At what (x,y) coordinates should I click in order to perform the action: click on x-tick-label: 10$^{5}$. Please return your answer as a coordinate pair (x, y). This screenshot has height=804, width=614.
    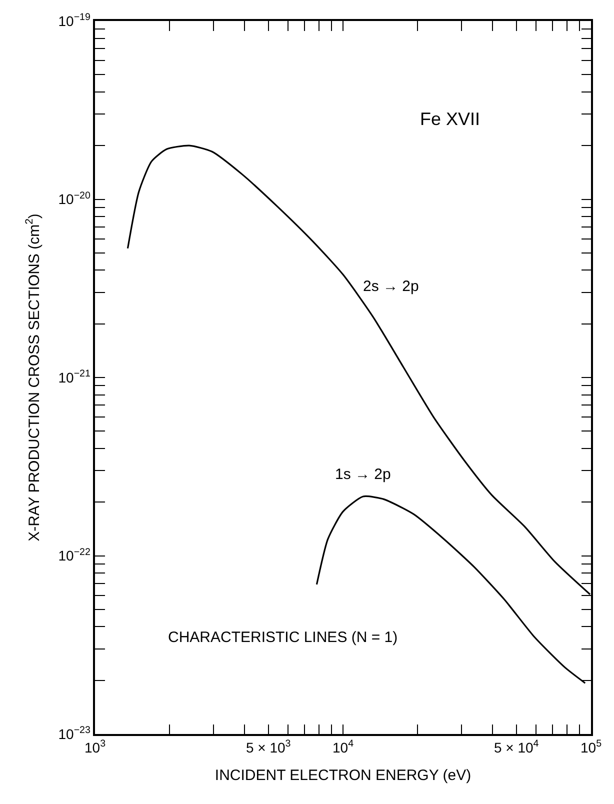
    Looking at the image, I should click on (591, 747).